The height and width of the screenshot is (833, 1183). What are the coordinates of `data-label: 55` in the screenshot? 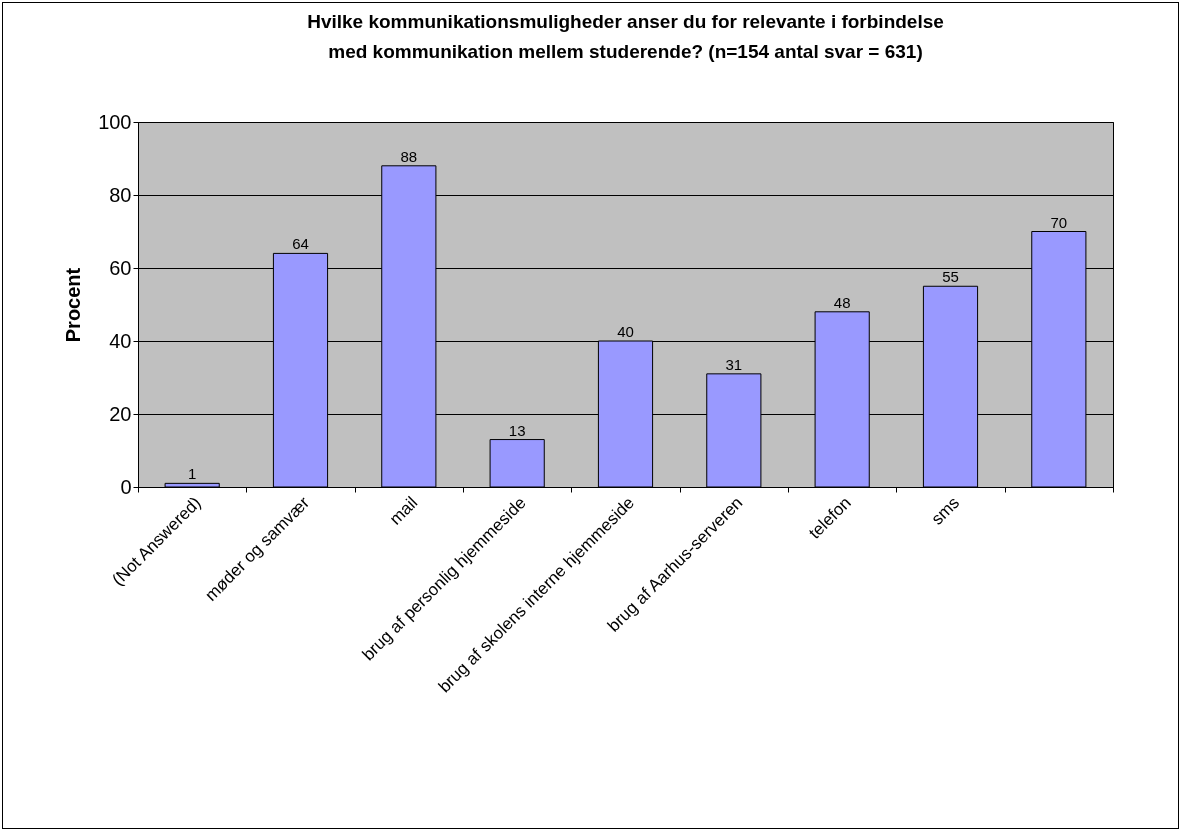 It's located at (950, 277).